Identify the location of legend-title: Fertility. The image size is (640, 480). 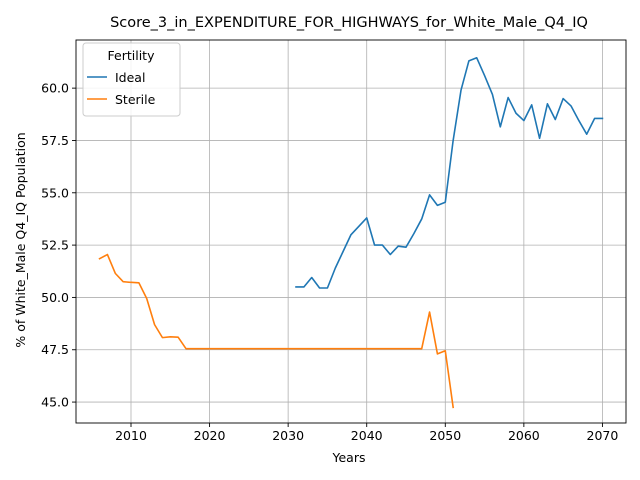
(132, 55).